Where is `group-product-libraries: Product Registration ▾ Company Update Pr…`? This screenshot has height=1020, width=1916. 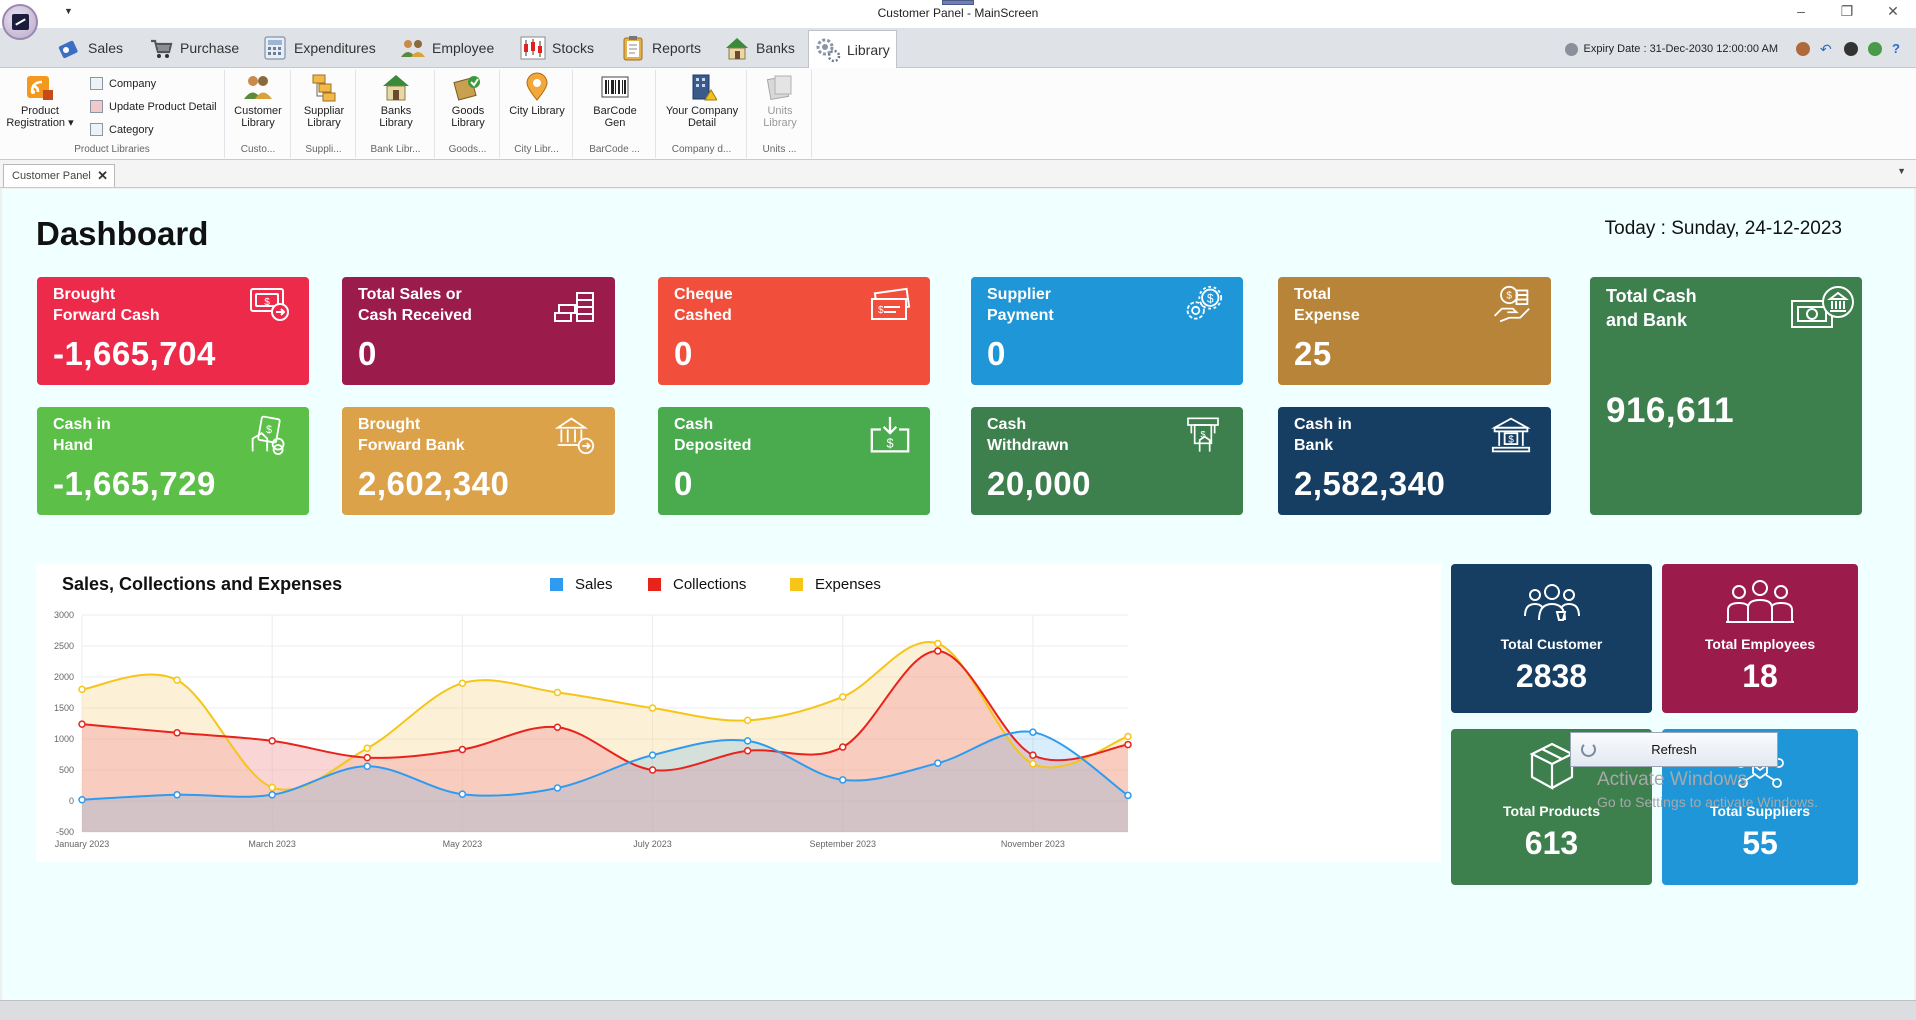
group-product-libraries: Product Registration ▾ Company Update Pr… is located at coordinates (112, 114).